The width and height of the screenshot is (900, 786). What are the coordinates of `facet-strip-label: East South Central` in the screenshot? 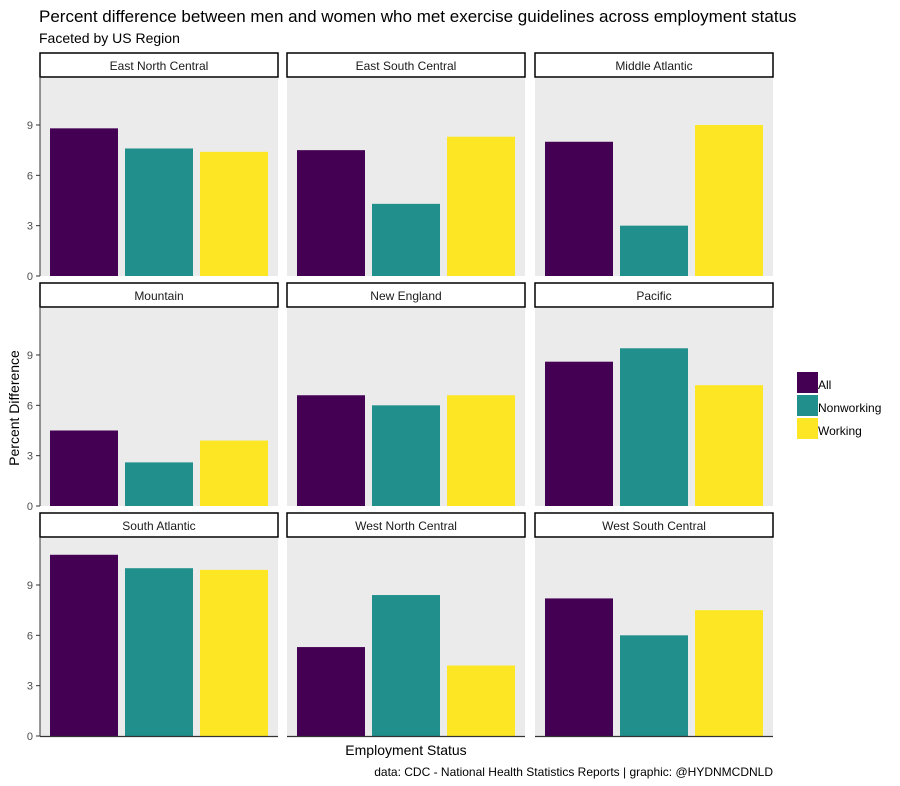 It's located at (406, 66).